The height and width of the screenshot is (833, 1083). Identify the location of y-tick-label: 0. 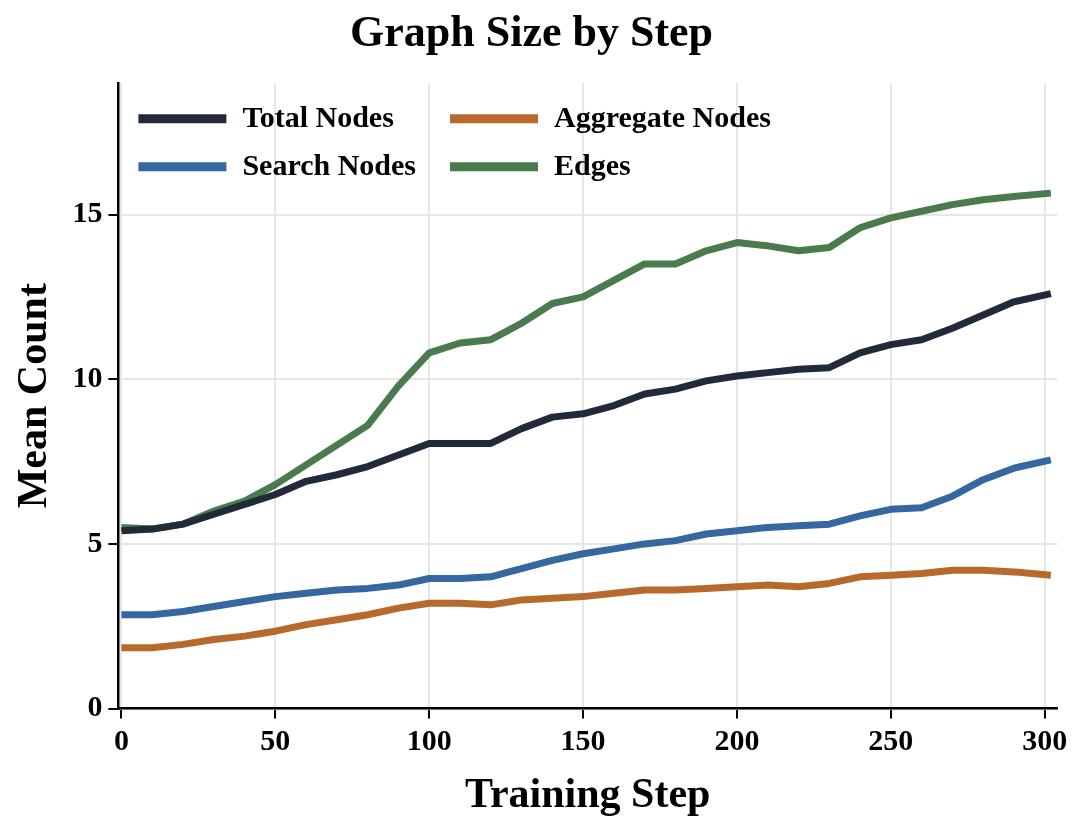
(95, 706).